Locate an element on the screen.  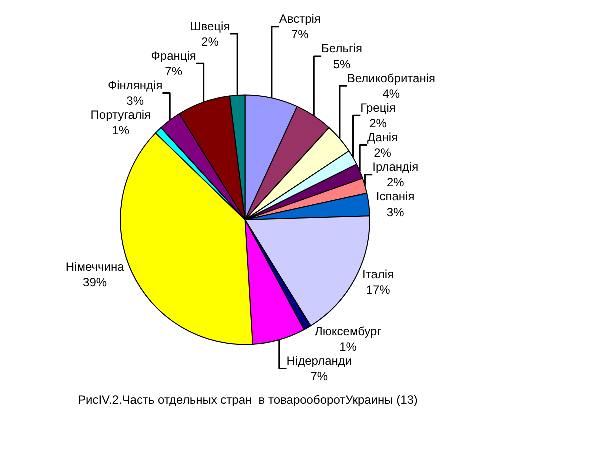
slice-label: Австрія is located at coordinates (300, 19).